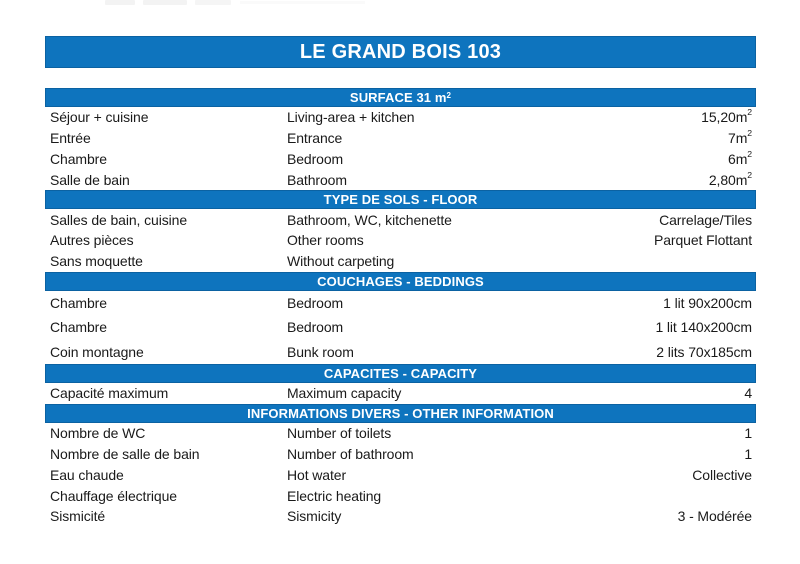 The width and height of the screenshot is (800, 564). I want to click on table-row: Chauffage électrique Electric heating, so click(400, 496).